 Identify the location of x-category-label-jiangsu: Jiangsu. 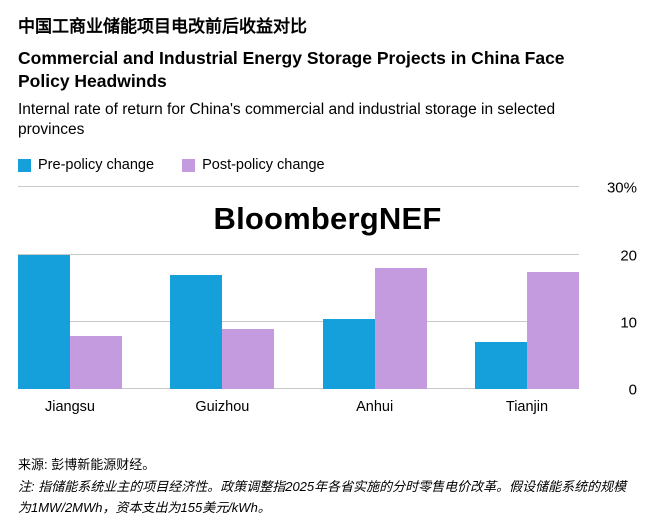
(70, 407).